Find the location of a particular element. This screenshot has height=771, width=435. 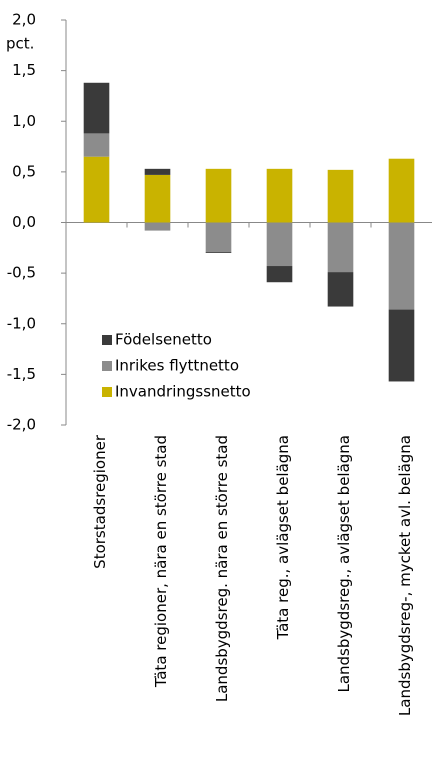

x-tick-label: Landsbygdsreg. nära en större stad is located at coordinates (222, 568).